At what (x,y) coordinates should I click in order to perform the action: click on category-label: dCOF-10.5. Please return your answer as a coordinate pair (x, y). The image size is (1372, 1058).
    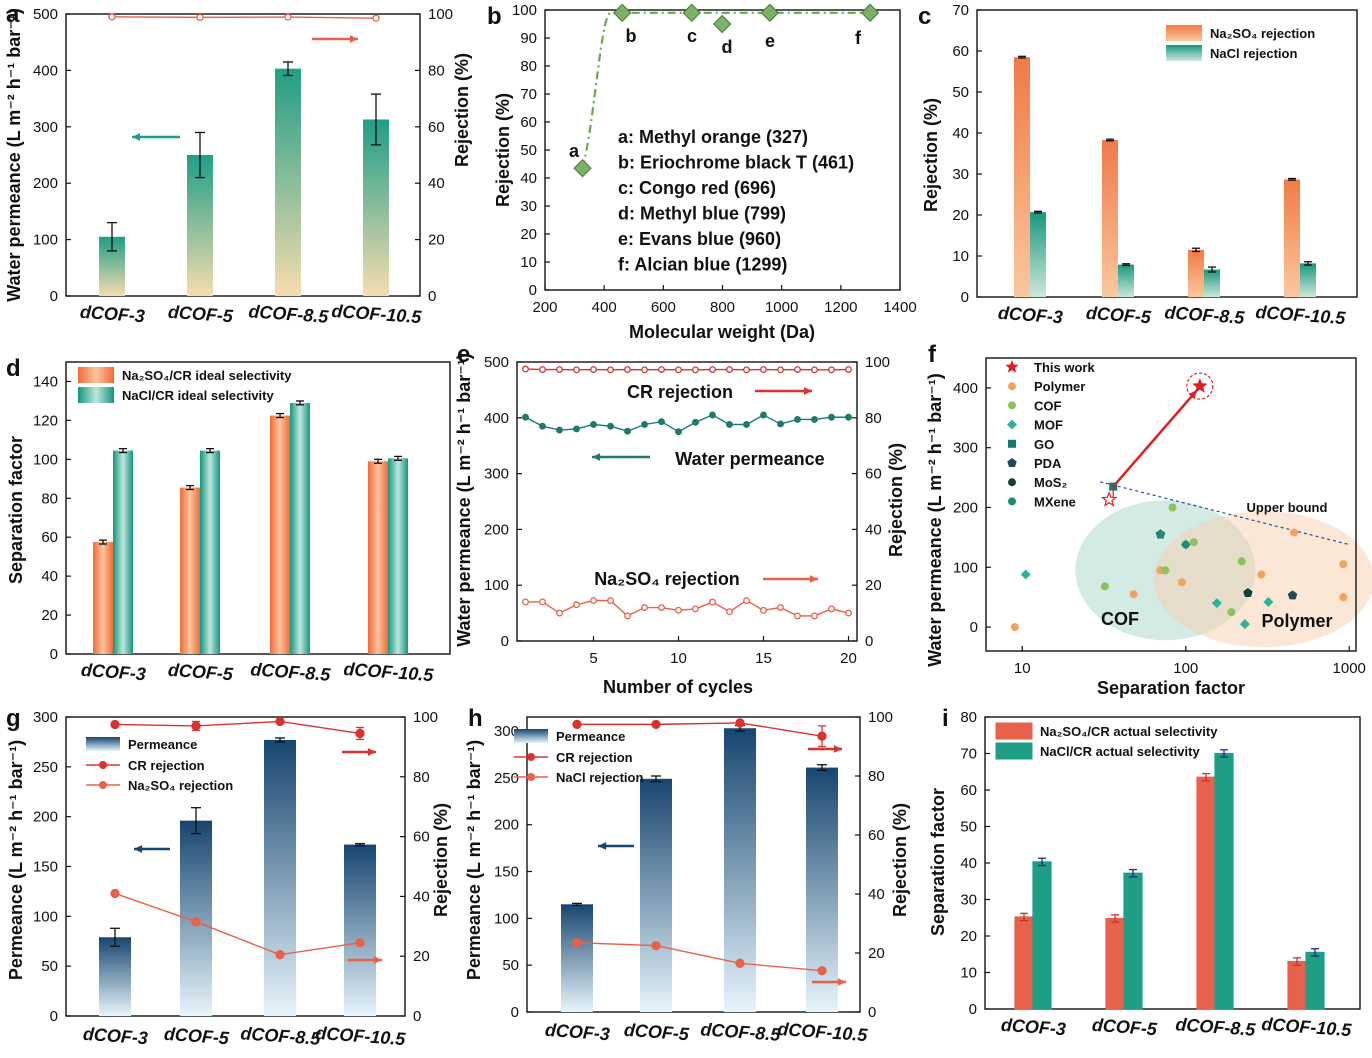
    Looking at the image, I should click on (1307, 1027).